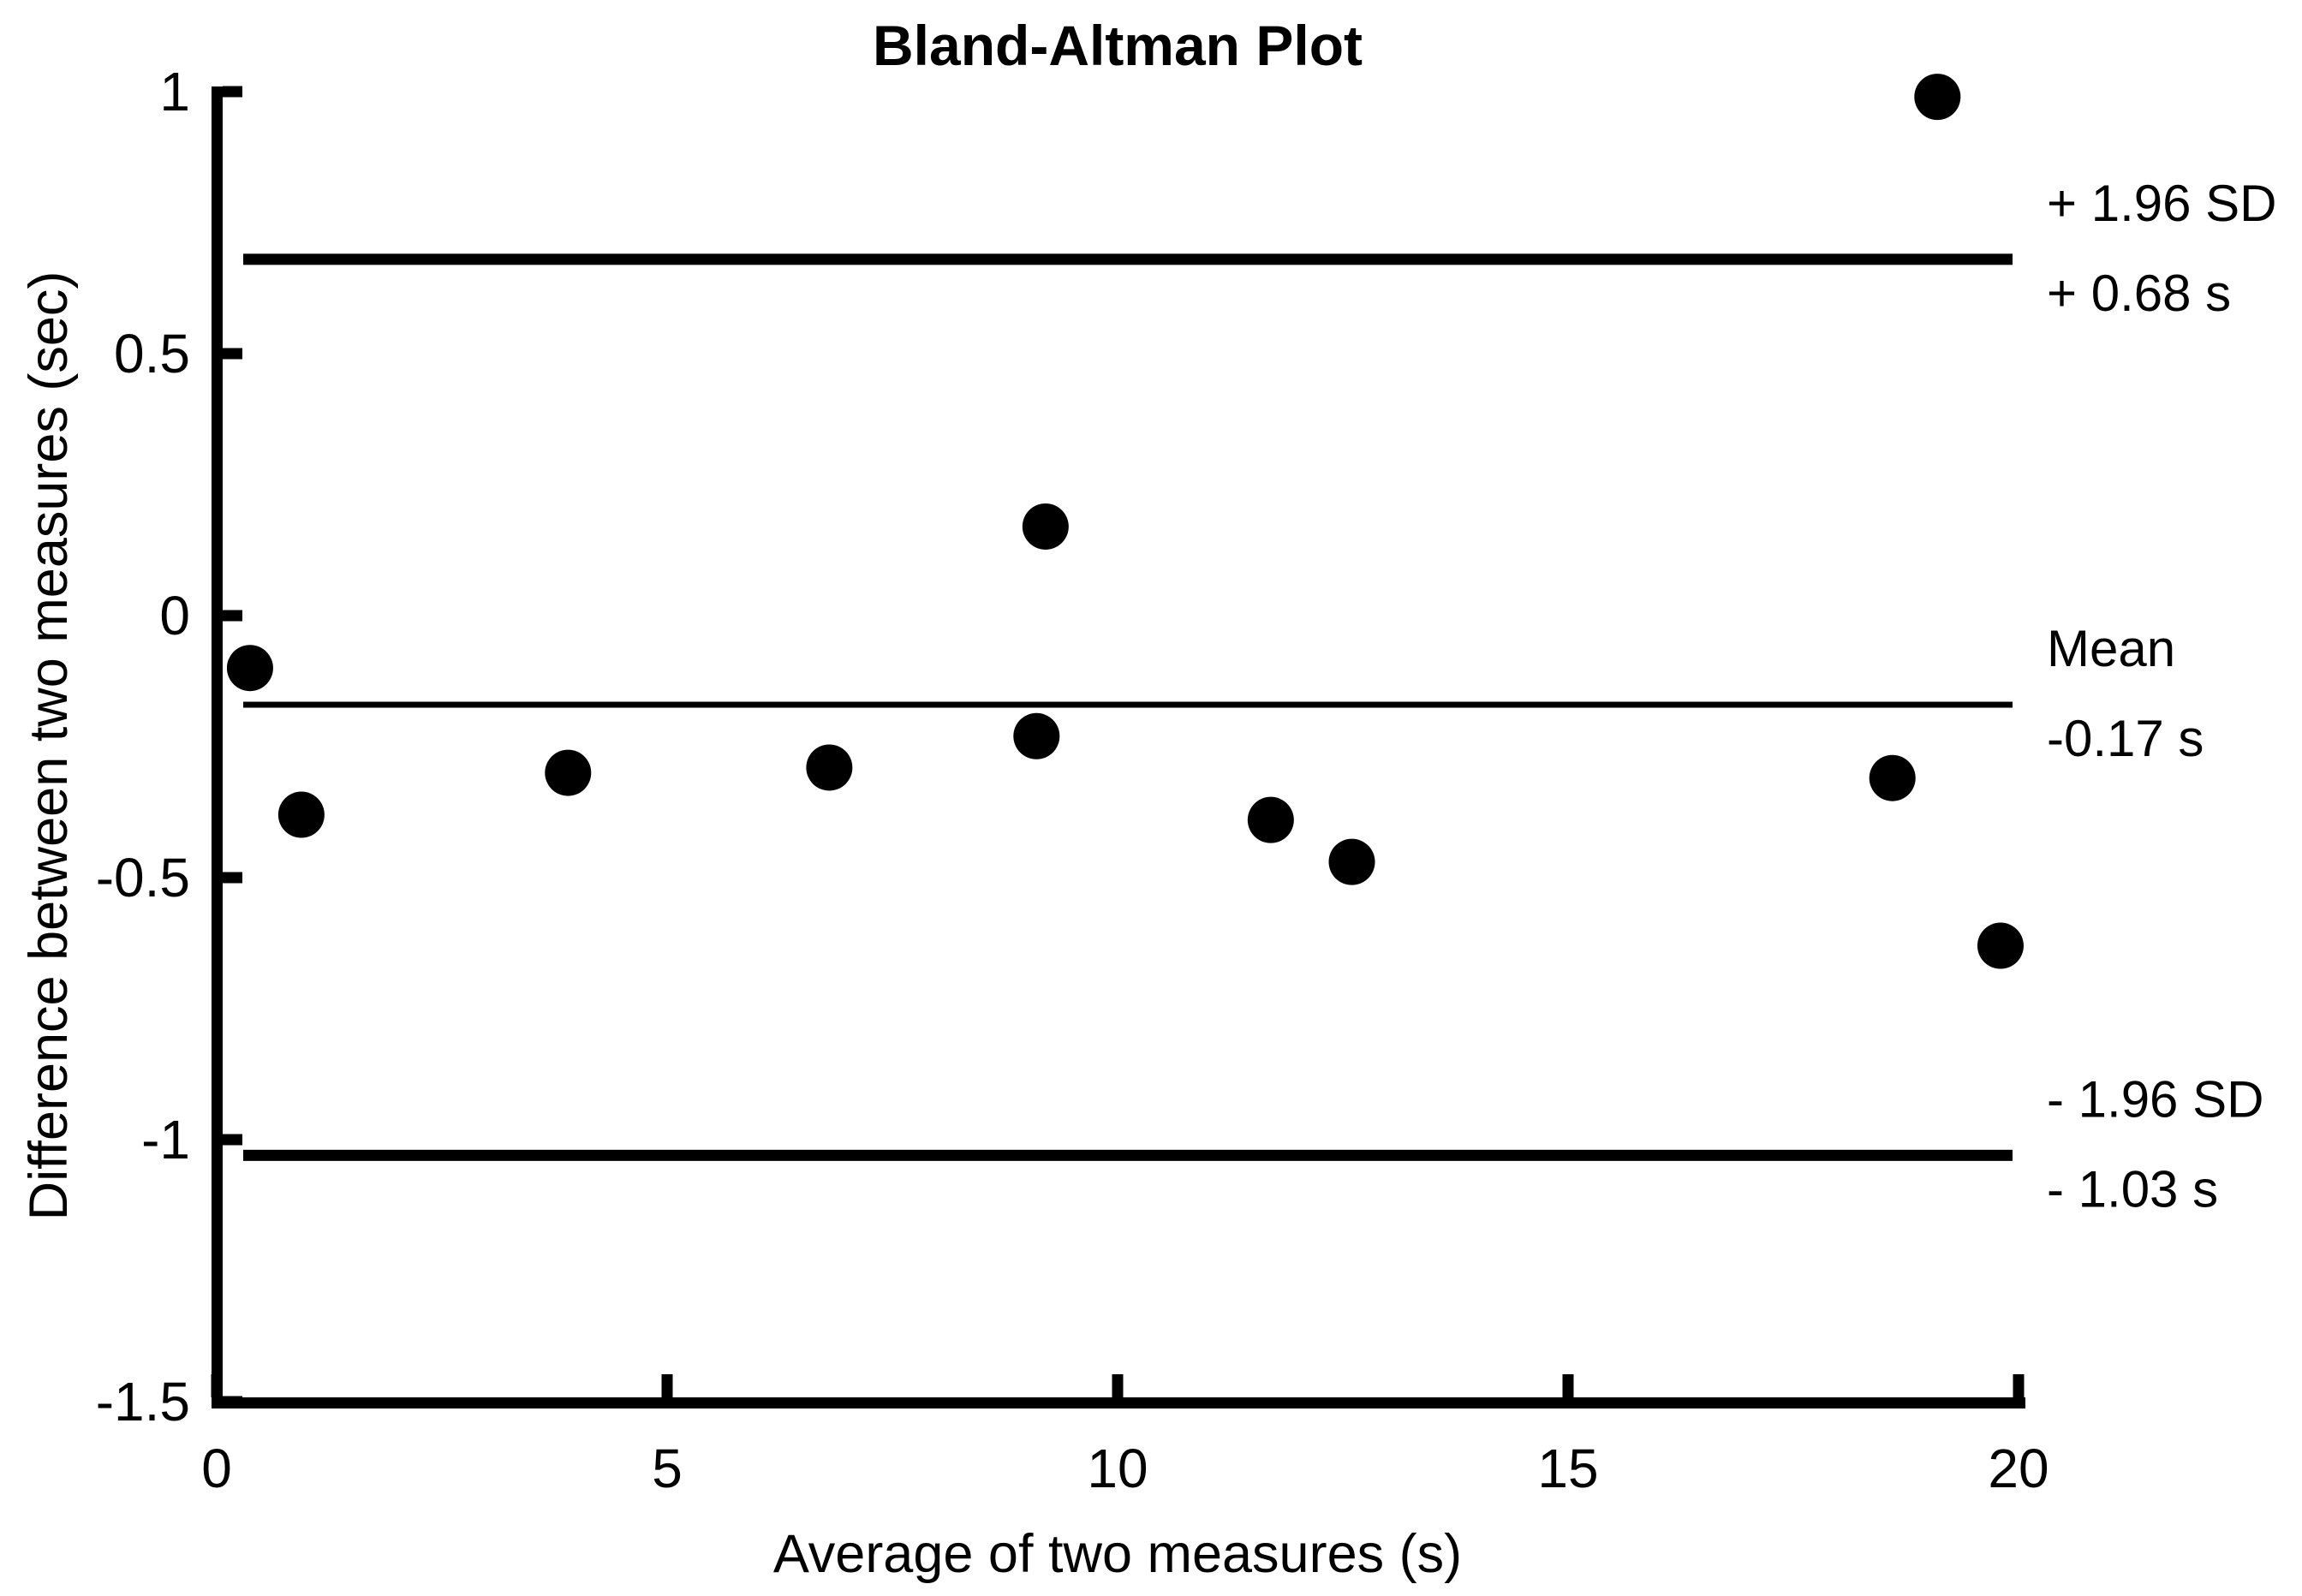  I want to click on annotation-lower-loa-value: - 1.03 s, so click(2132, 1189).